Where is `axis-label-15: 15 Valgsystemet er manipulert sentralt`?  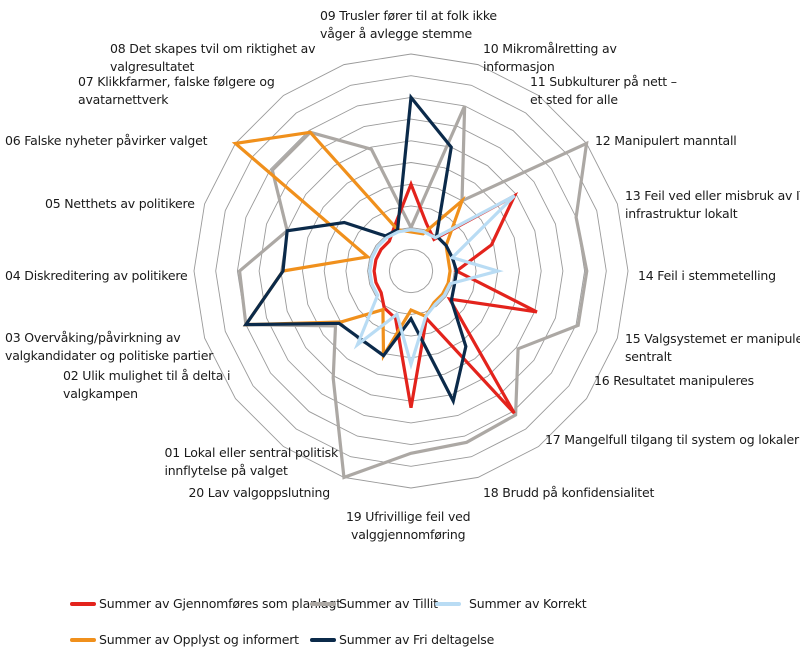 axis-label-15: 15 Valgsystemet er manipulert sentralt is located at coordinates (712, 348).